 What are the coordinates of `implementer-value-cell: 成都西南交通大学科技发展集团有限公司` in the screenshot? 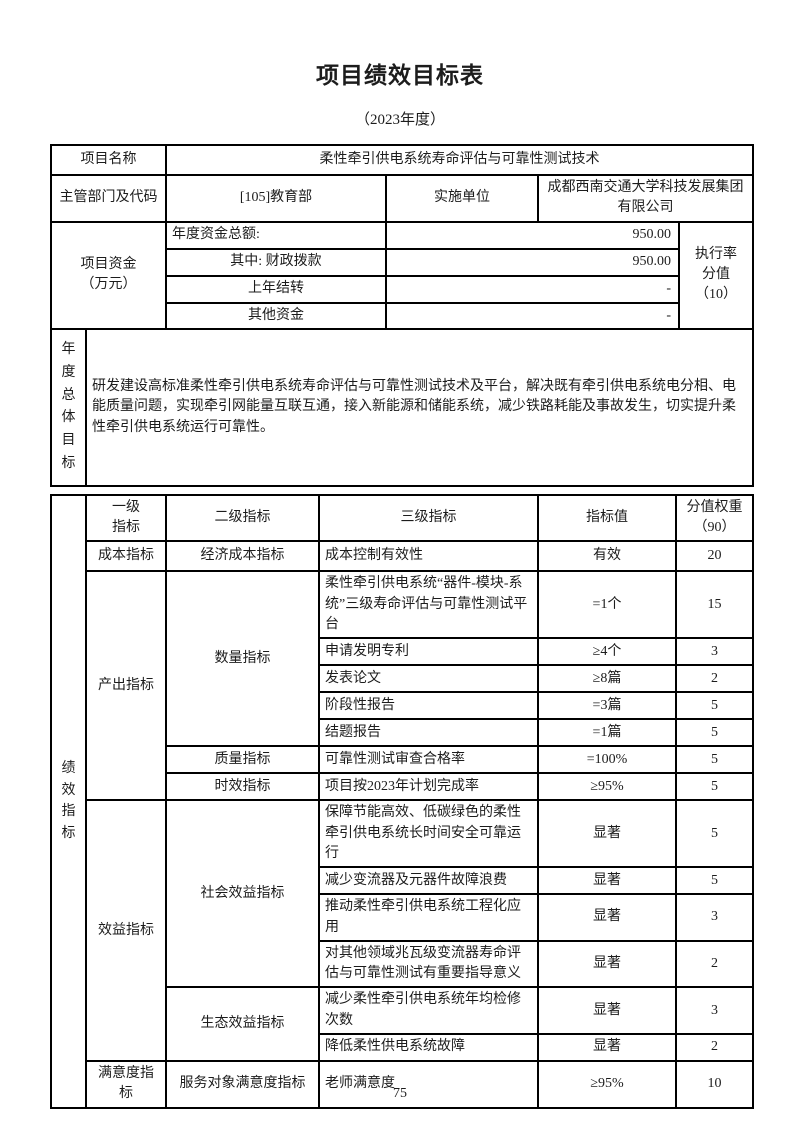 It's located at (645, 198).